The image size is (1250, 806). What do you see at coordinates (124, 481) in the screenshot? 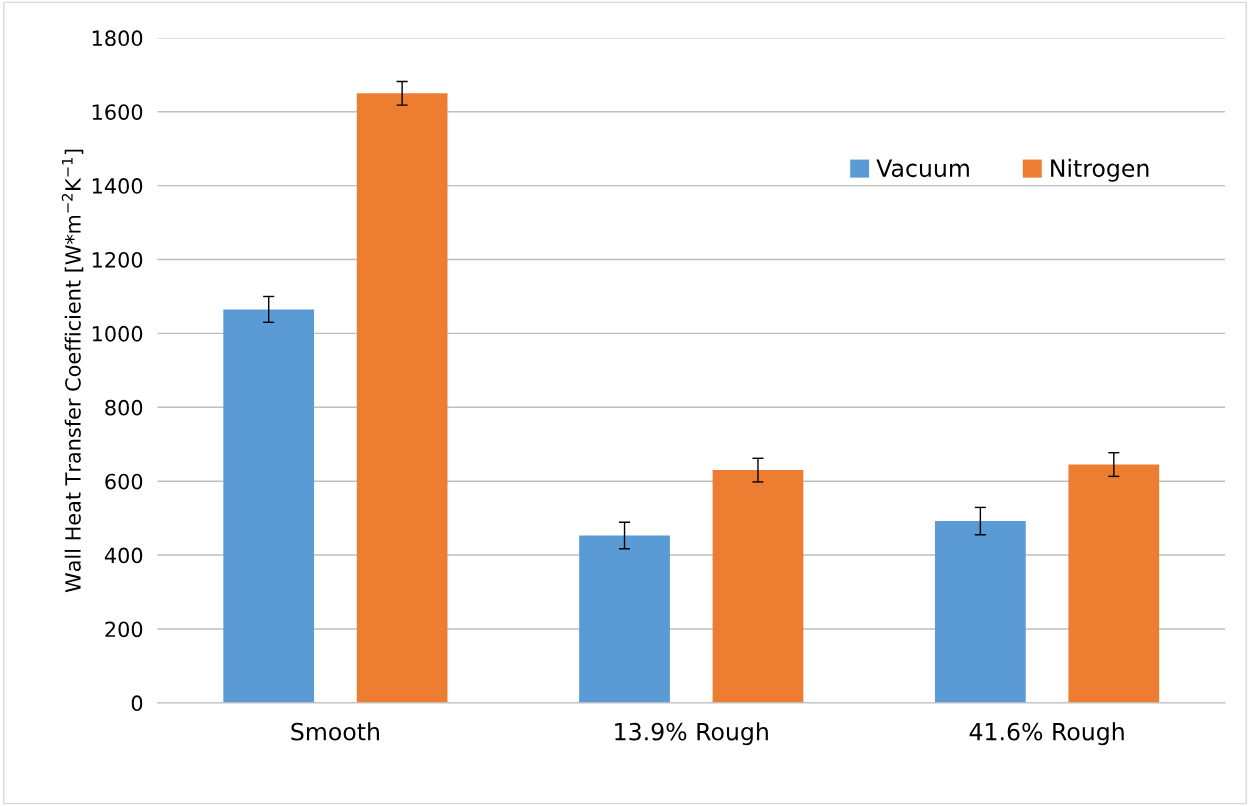
I see `y-tick-label: 600` at bounding box center [124, 481].